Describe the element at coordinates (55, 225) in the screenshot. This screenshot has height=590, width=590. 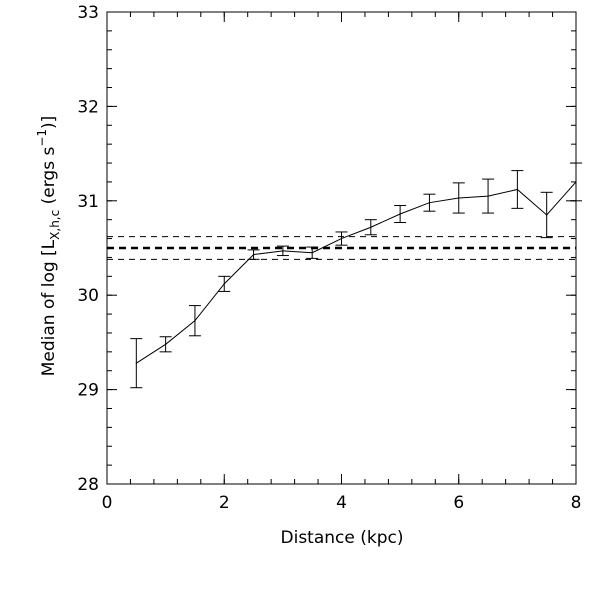
I see `y-axis-title-subscript: X,h,c` at that location.